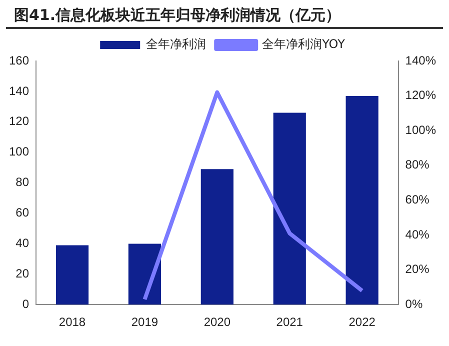 The image size is (449, 346). I want to click on y-tick-label: 60, so click(23, 213).